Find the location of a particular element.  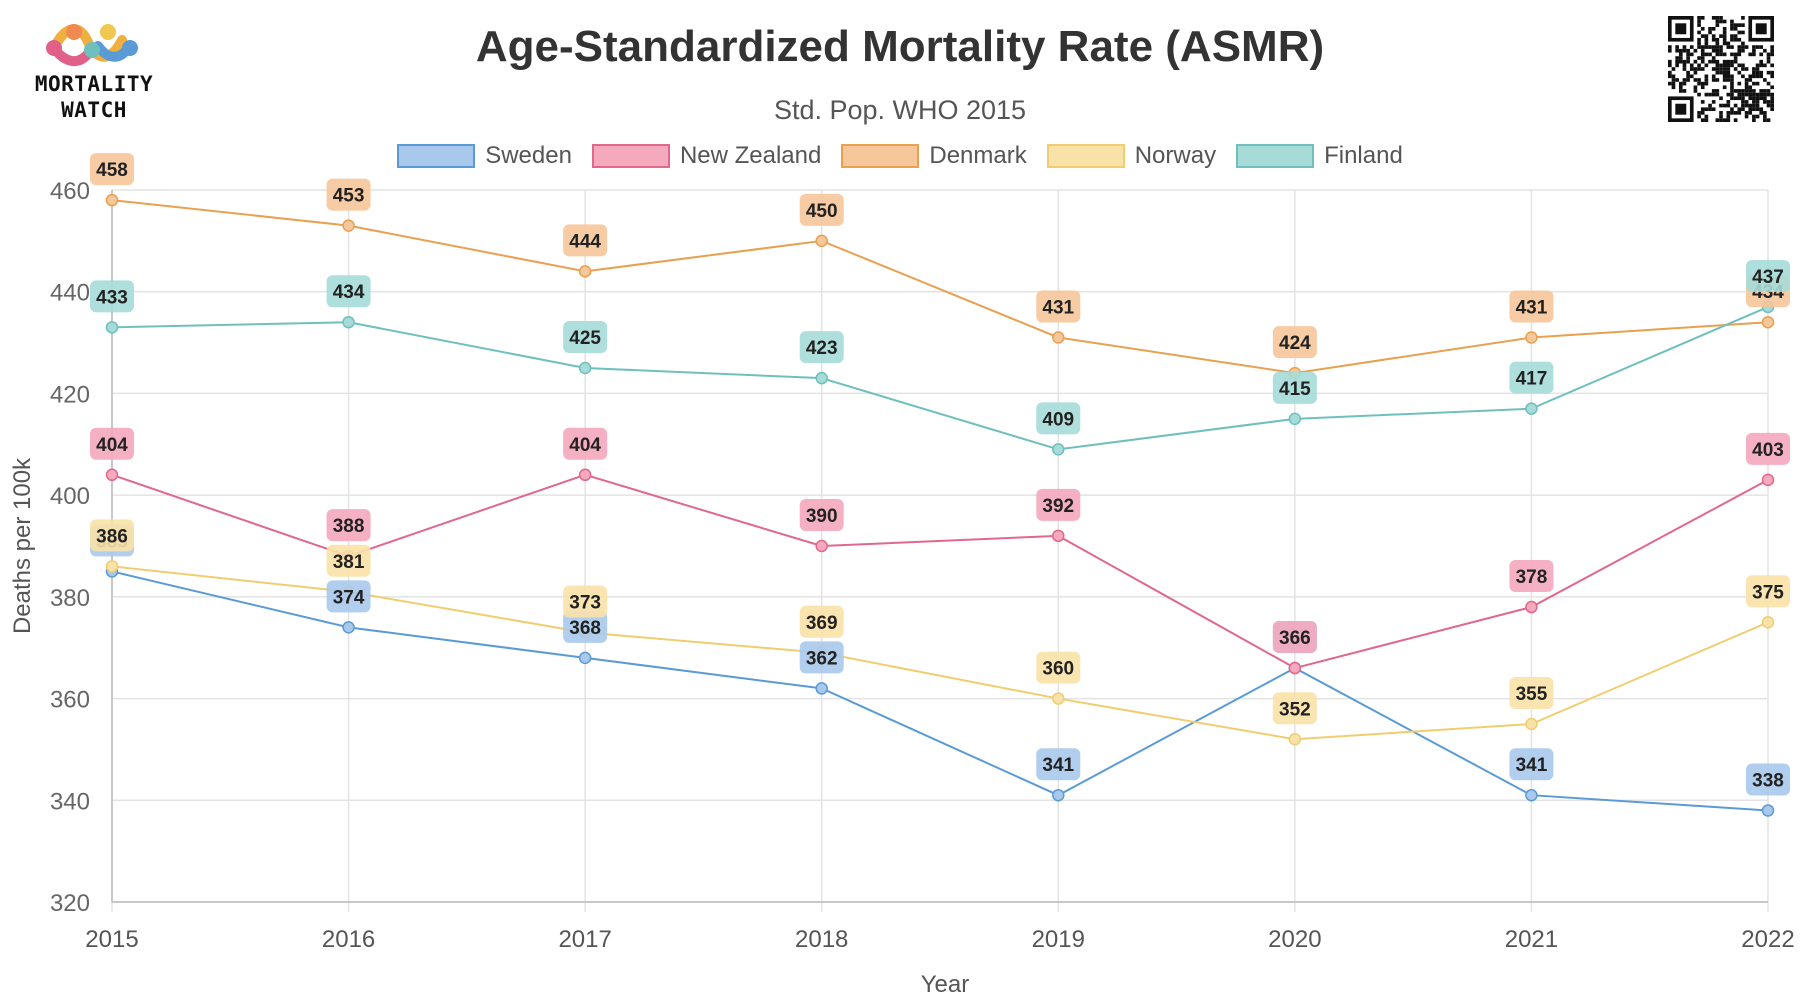

data-point-new-zealand is located at coordinates (1531, 607).